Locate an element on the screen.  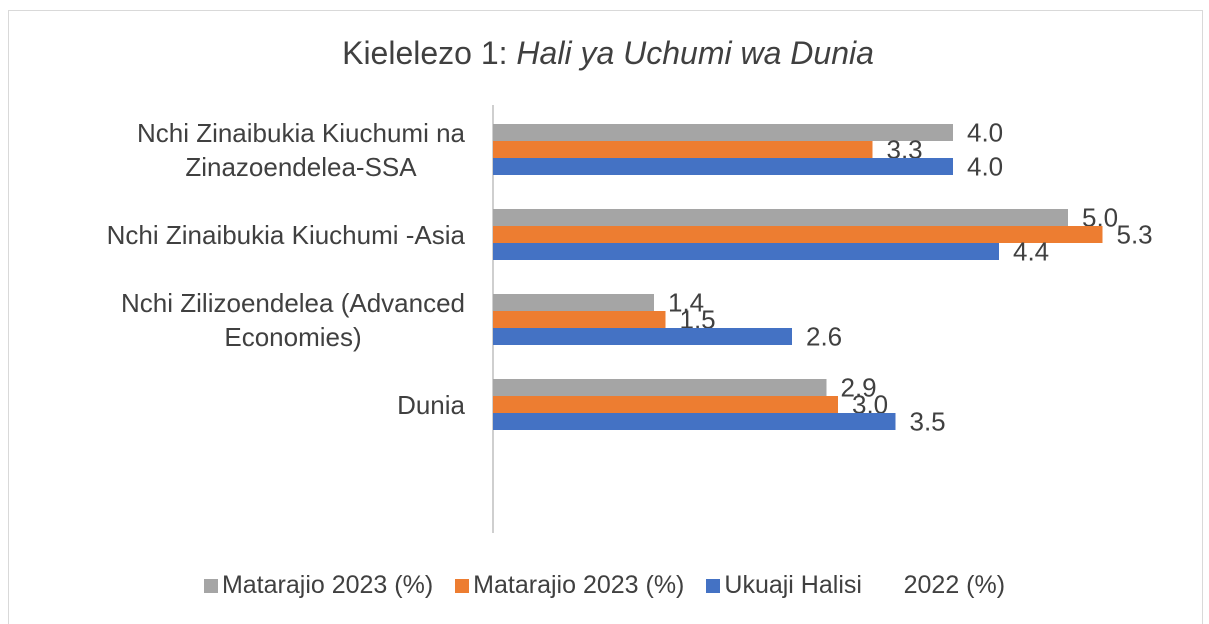
category-text: Nchi Zinaibukia Kiuchumi -Asia is located at coordinates (285, 234).